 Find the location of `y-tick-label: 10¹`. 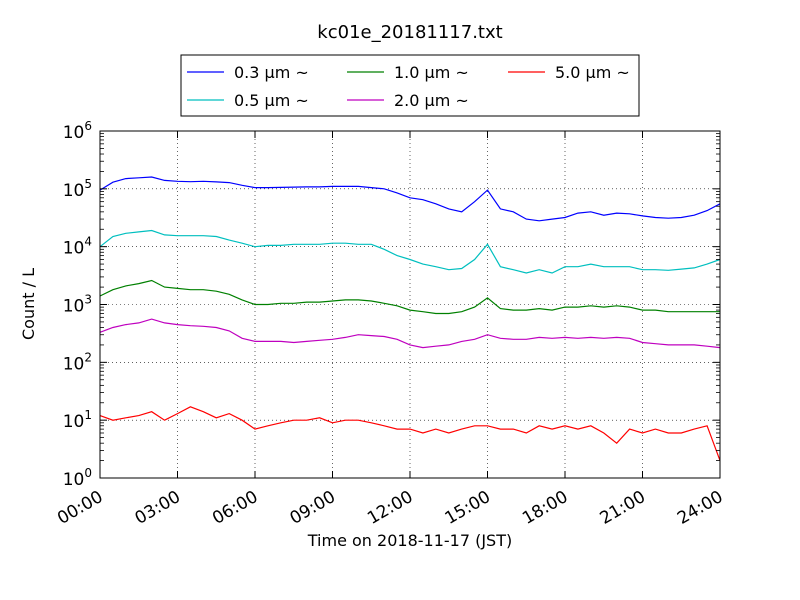

y-tick-label: 10¹ is located at coordinates (77, 420).